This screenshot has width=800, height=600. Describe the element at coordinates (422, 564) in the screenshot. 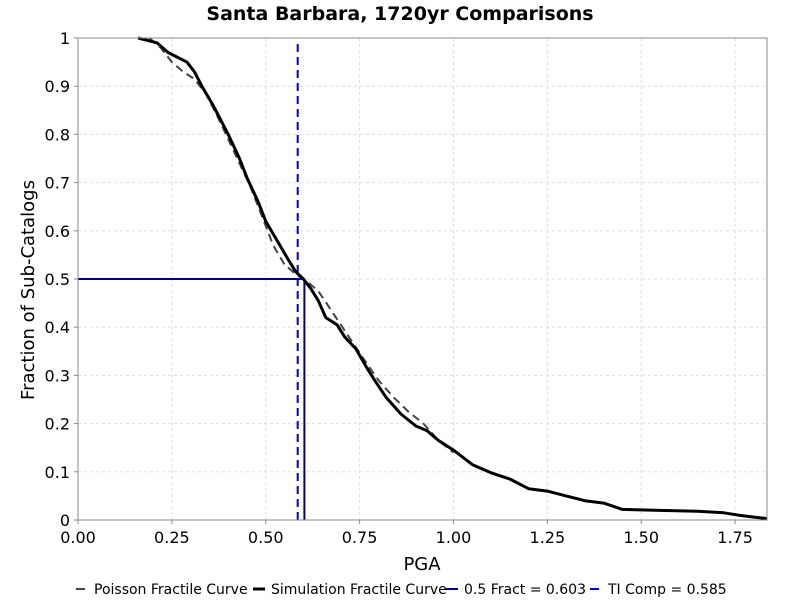

I see `x-axis-label: PGA` at that location.